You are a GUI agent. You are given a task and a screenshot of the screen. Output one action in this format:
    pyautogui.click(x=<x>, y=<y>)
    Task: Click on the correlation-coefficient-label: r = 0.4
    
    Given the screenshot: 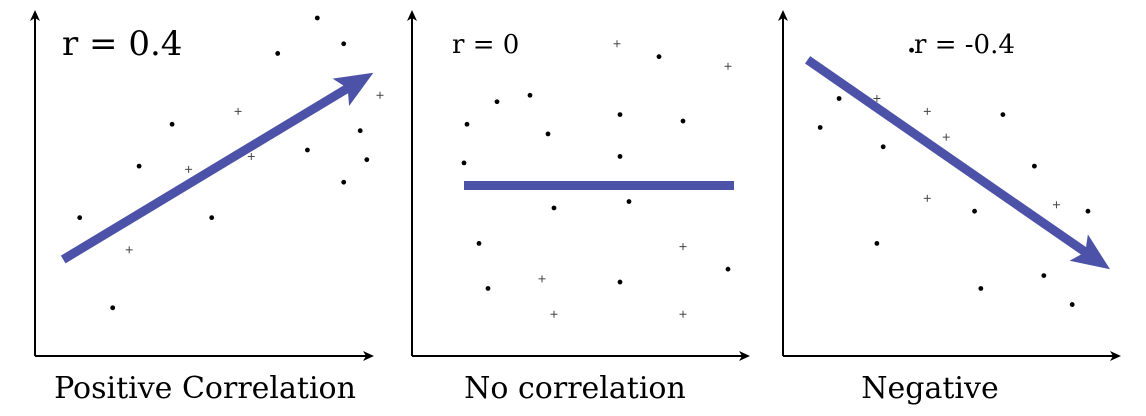 What is the action you would take?
    pyautogui.click(x=122, y=44)
    